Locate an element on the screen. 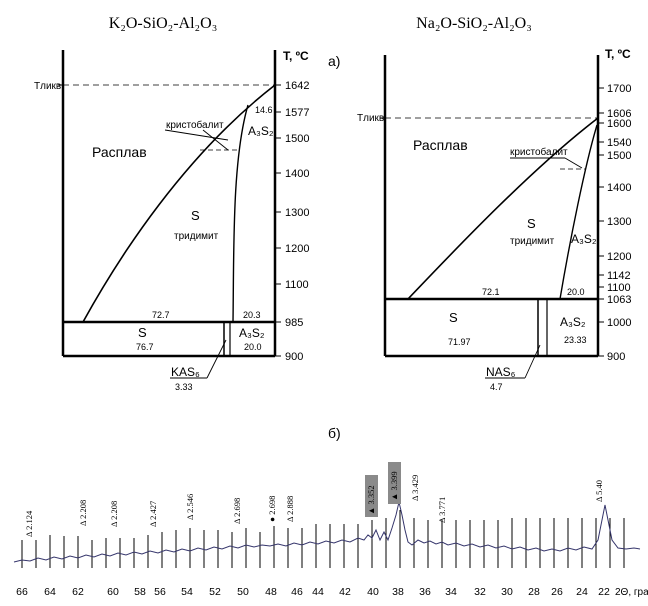  panel-na-cristobalite-leader is located at coordinates (573, 163).